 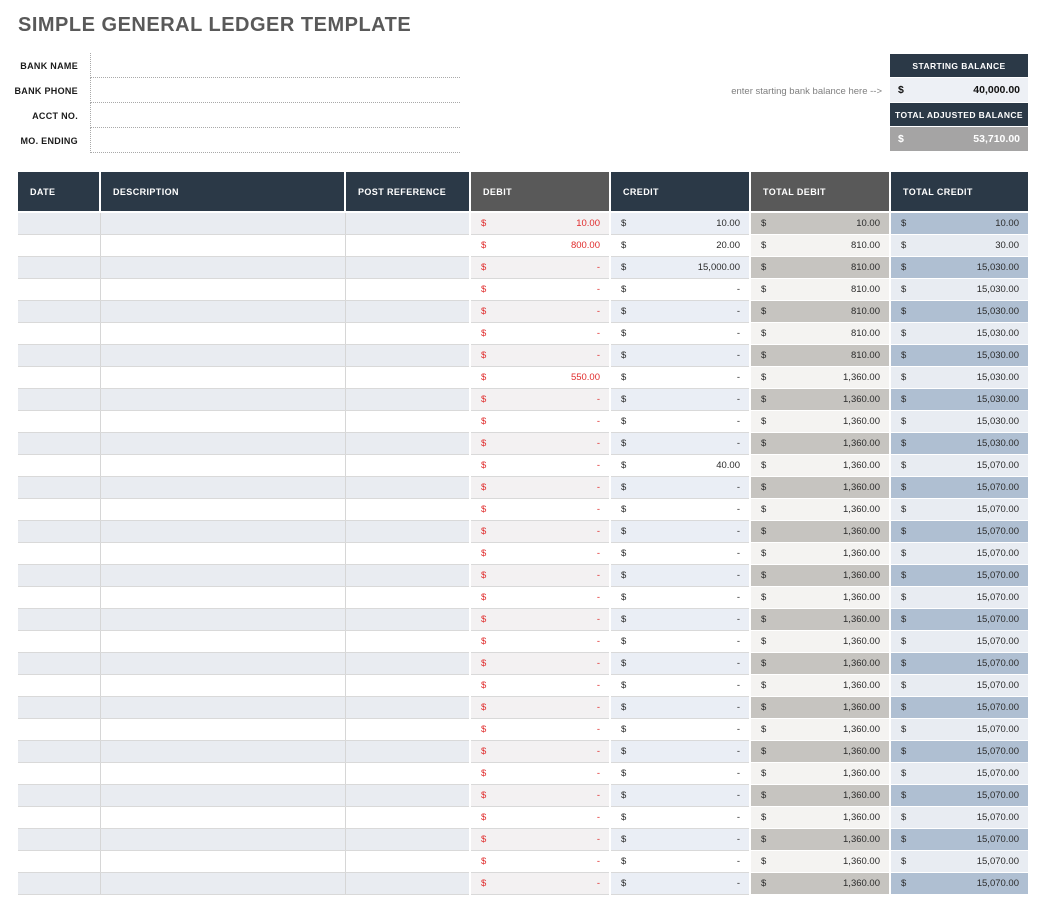 What do you see at coordinates (539, 245) in the screenshot?
I see `debit-cell: $800.00` at bounding box center [539, 245].